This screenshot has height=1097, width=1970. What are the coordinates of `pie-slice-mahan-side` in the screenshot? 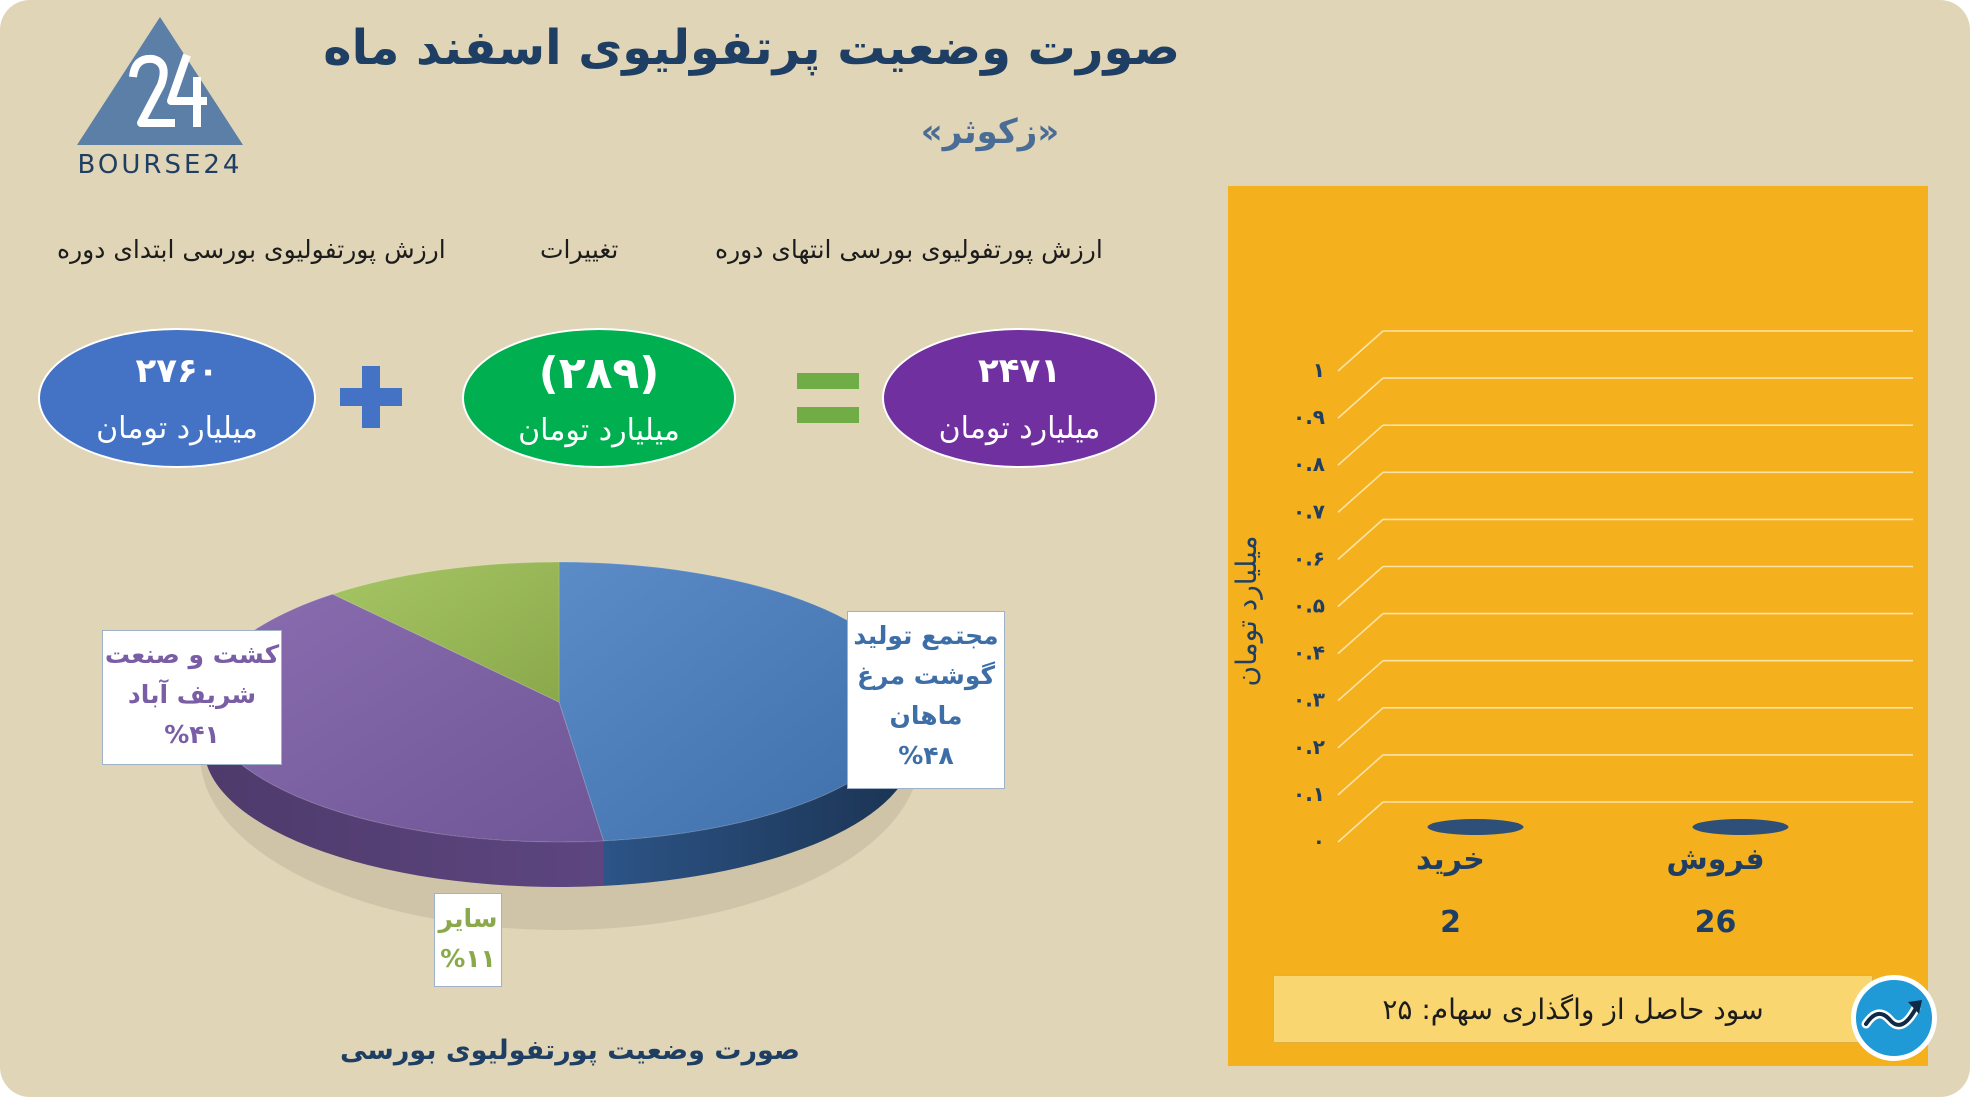 It's located at (758, 794).